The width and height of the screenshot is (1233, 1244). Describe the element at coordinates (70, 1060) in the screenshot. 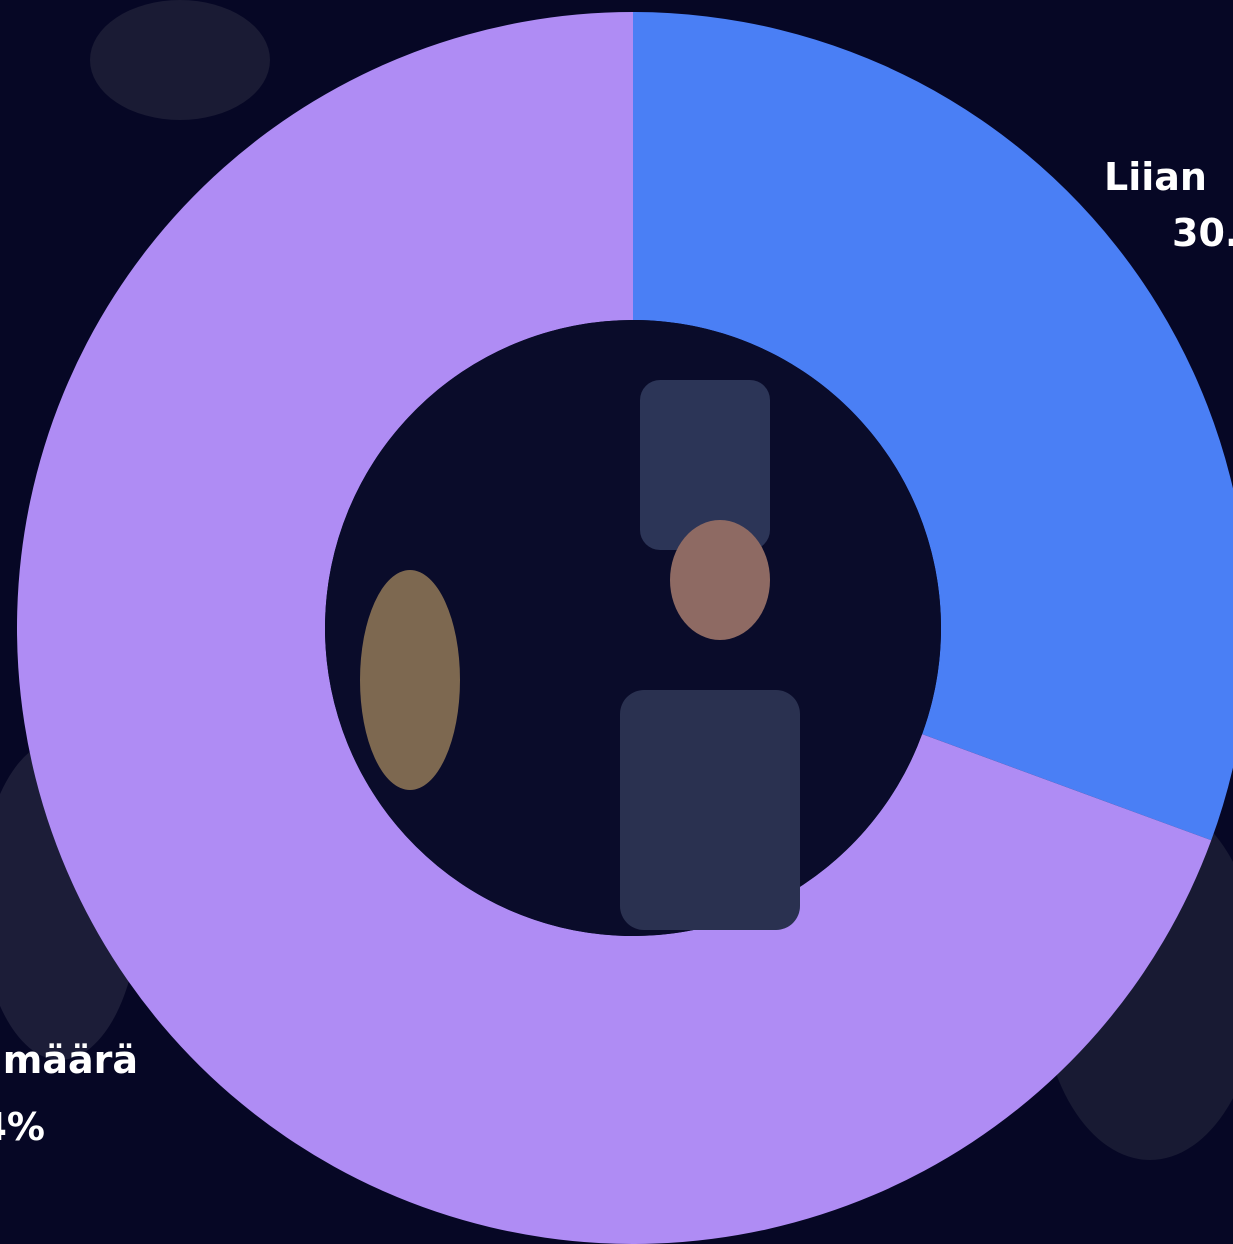

I see `slice-label: määrä` at that location.